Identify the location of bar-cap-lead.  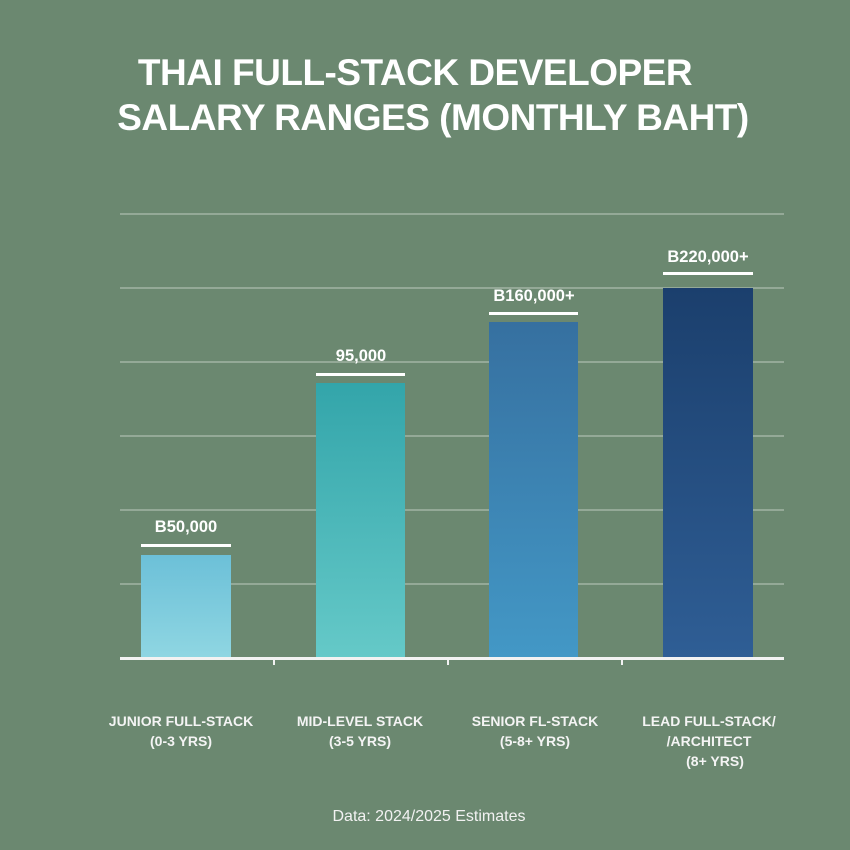
(708, 273).